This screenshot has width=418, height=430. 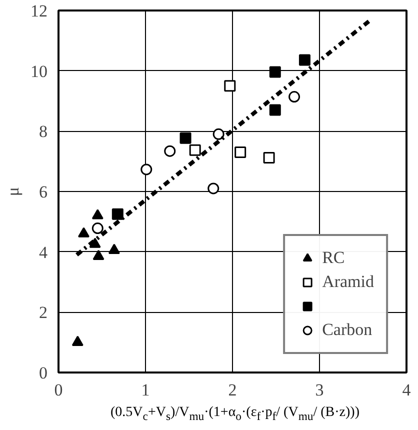 I want to click on legend-label: RC, so click(x=333, y=258).